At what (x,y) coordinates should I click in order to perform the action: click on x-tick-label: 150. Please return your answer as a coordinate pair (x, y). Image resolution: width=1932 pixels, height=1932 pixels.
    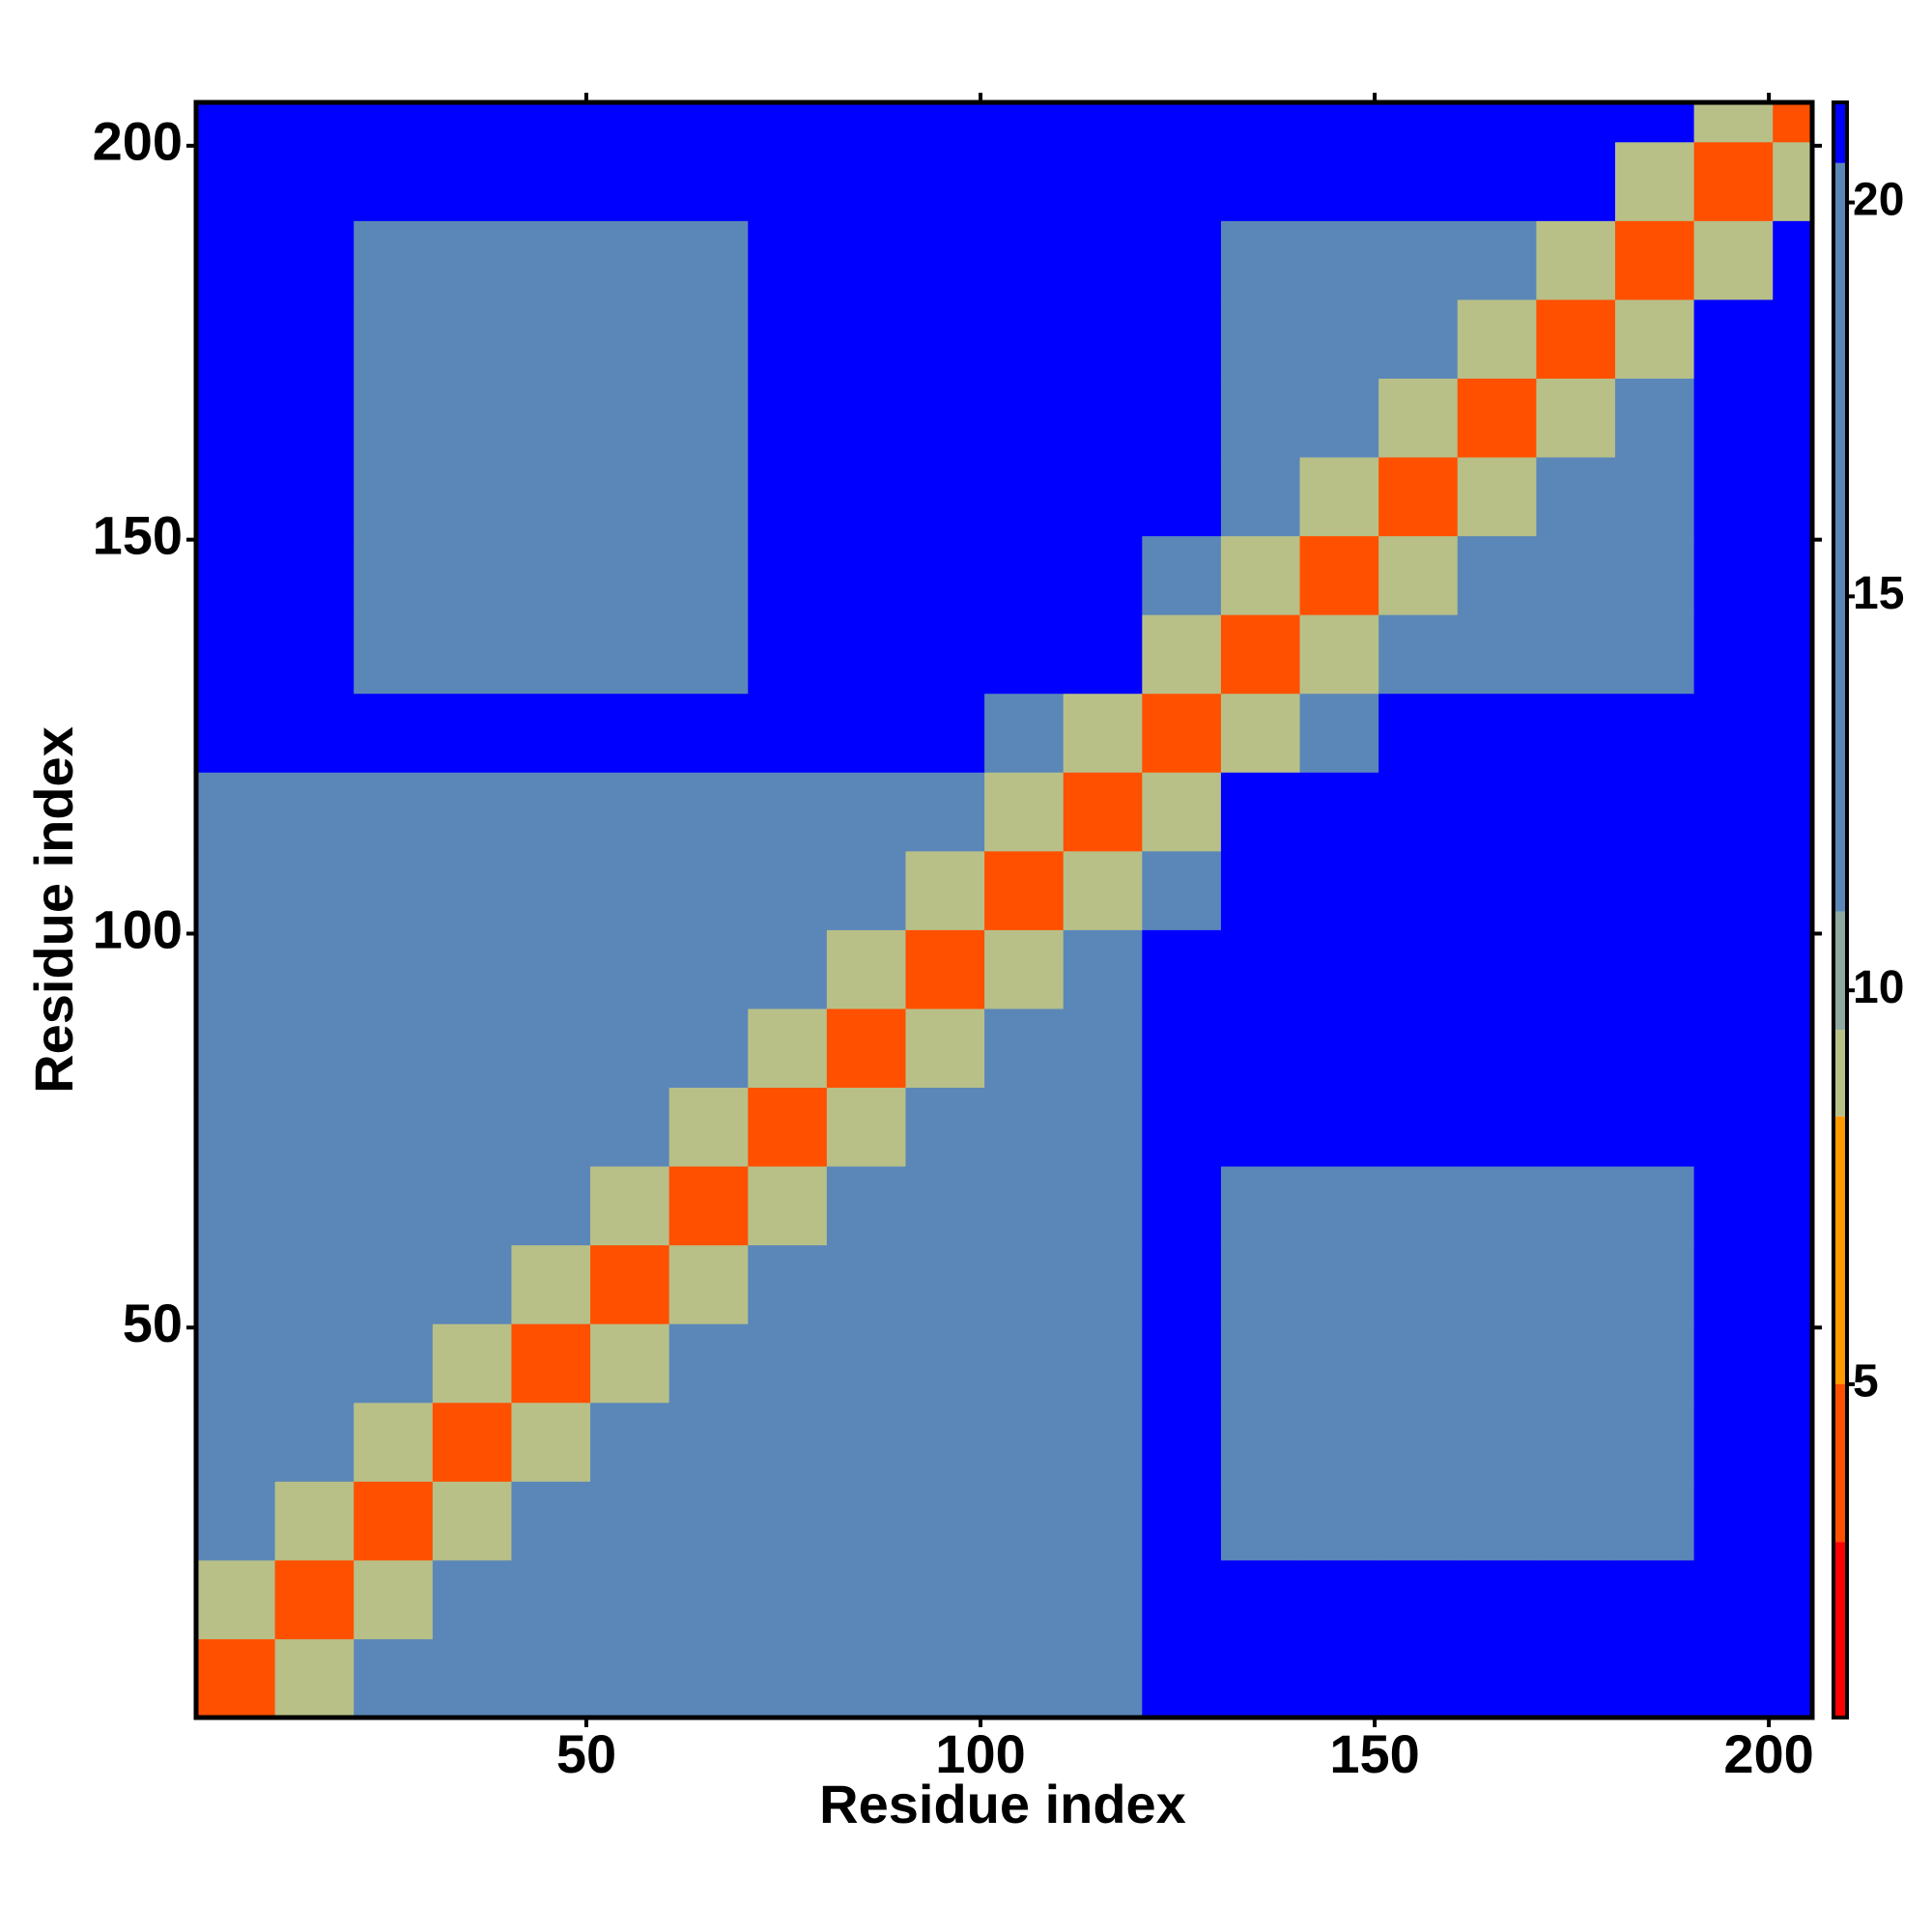
    Looking at the image, I should click on (1374, 1753).